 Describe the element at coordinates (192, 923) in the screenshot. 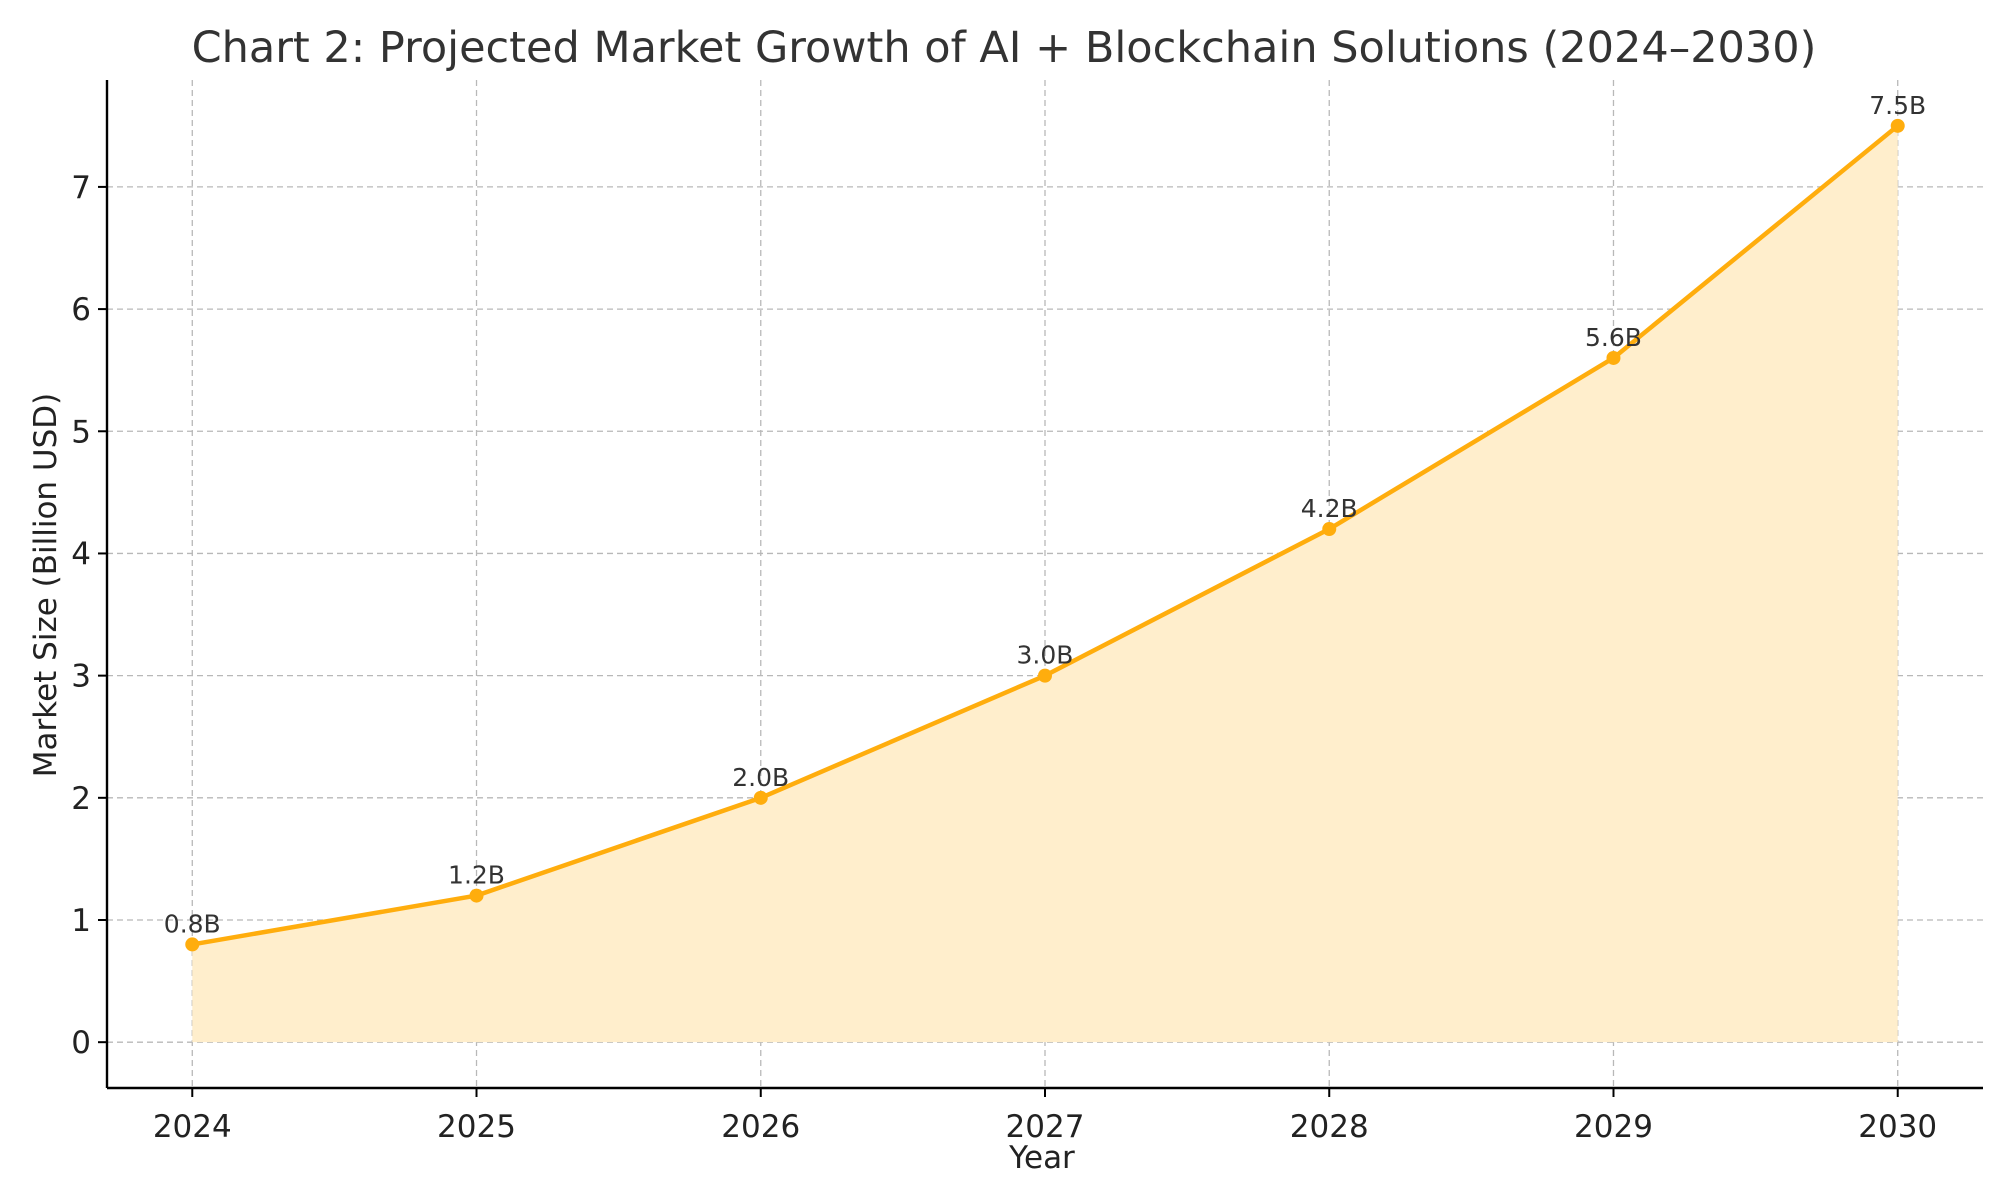

I see `data-label: 0.8B` at that location.